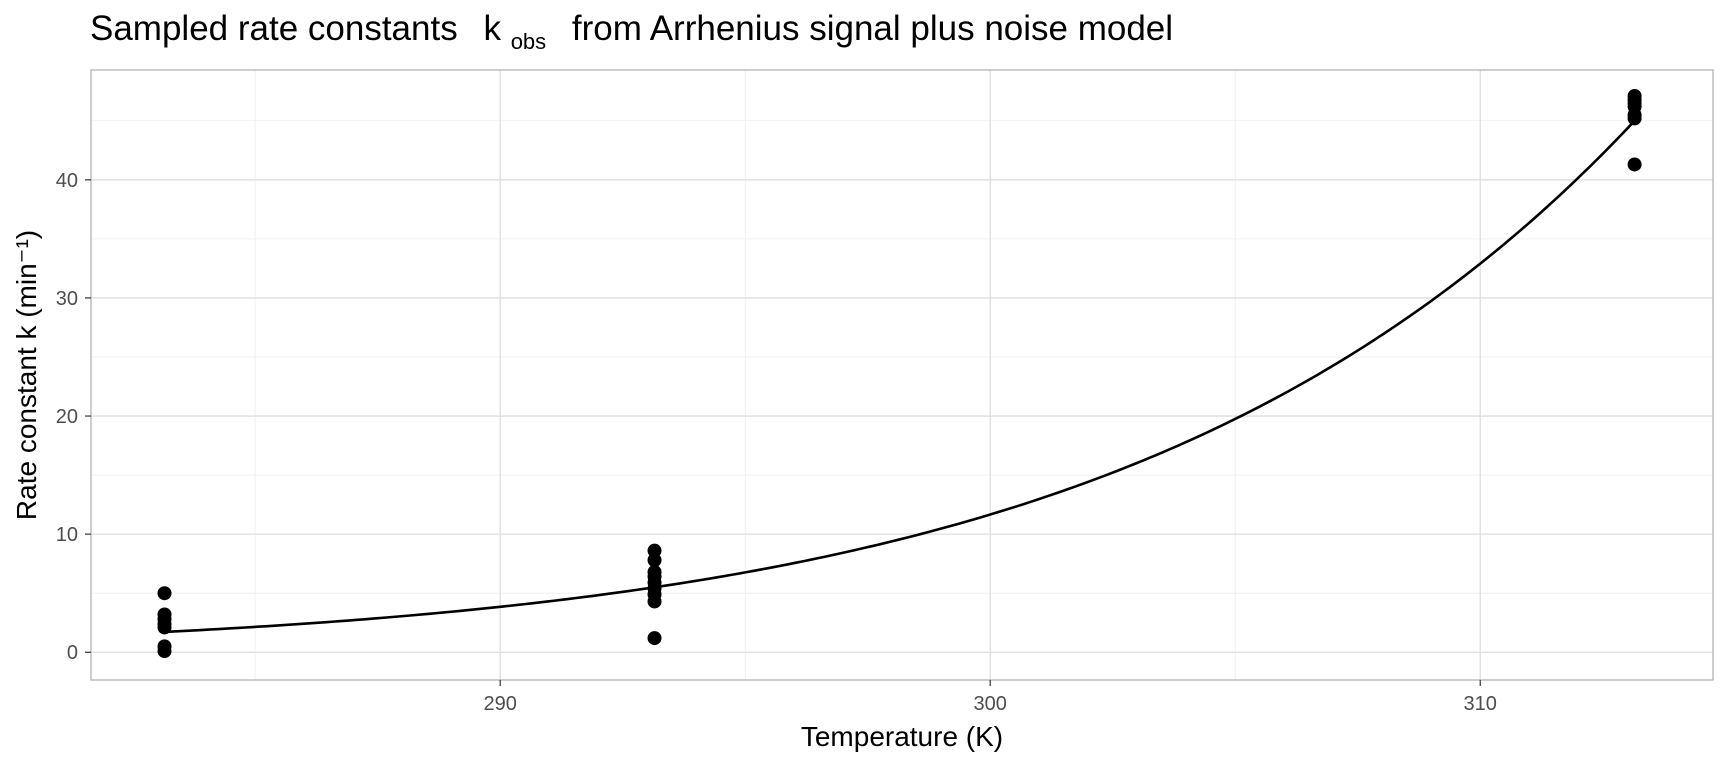 This screenshot has width=1728, height=768. I want to click on y-axis-ticks: 0 10 20 30 40, so click(73, 417).